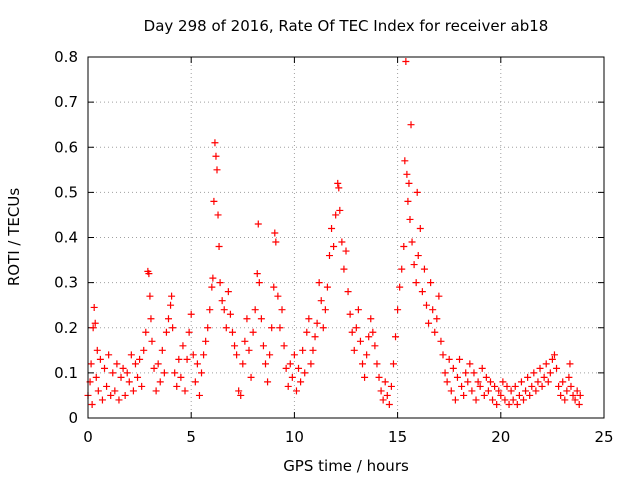 Image resolution: width=640 pixels, height=480 pixels. What do you see at coordinates (66, 283) in the screenshot?
I see `y-tick-label: 0.3` at bounding box center [66, 283].